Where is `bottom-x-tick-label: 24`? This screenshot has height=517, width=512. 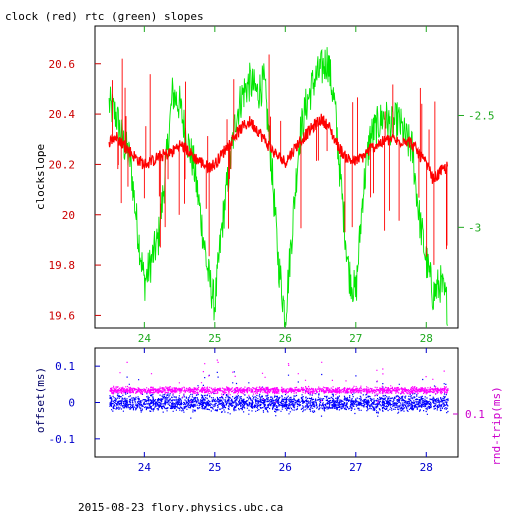
bottom-x-tick-label: 24 is located at coordinates (145, 467).